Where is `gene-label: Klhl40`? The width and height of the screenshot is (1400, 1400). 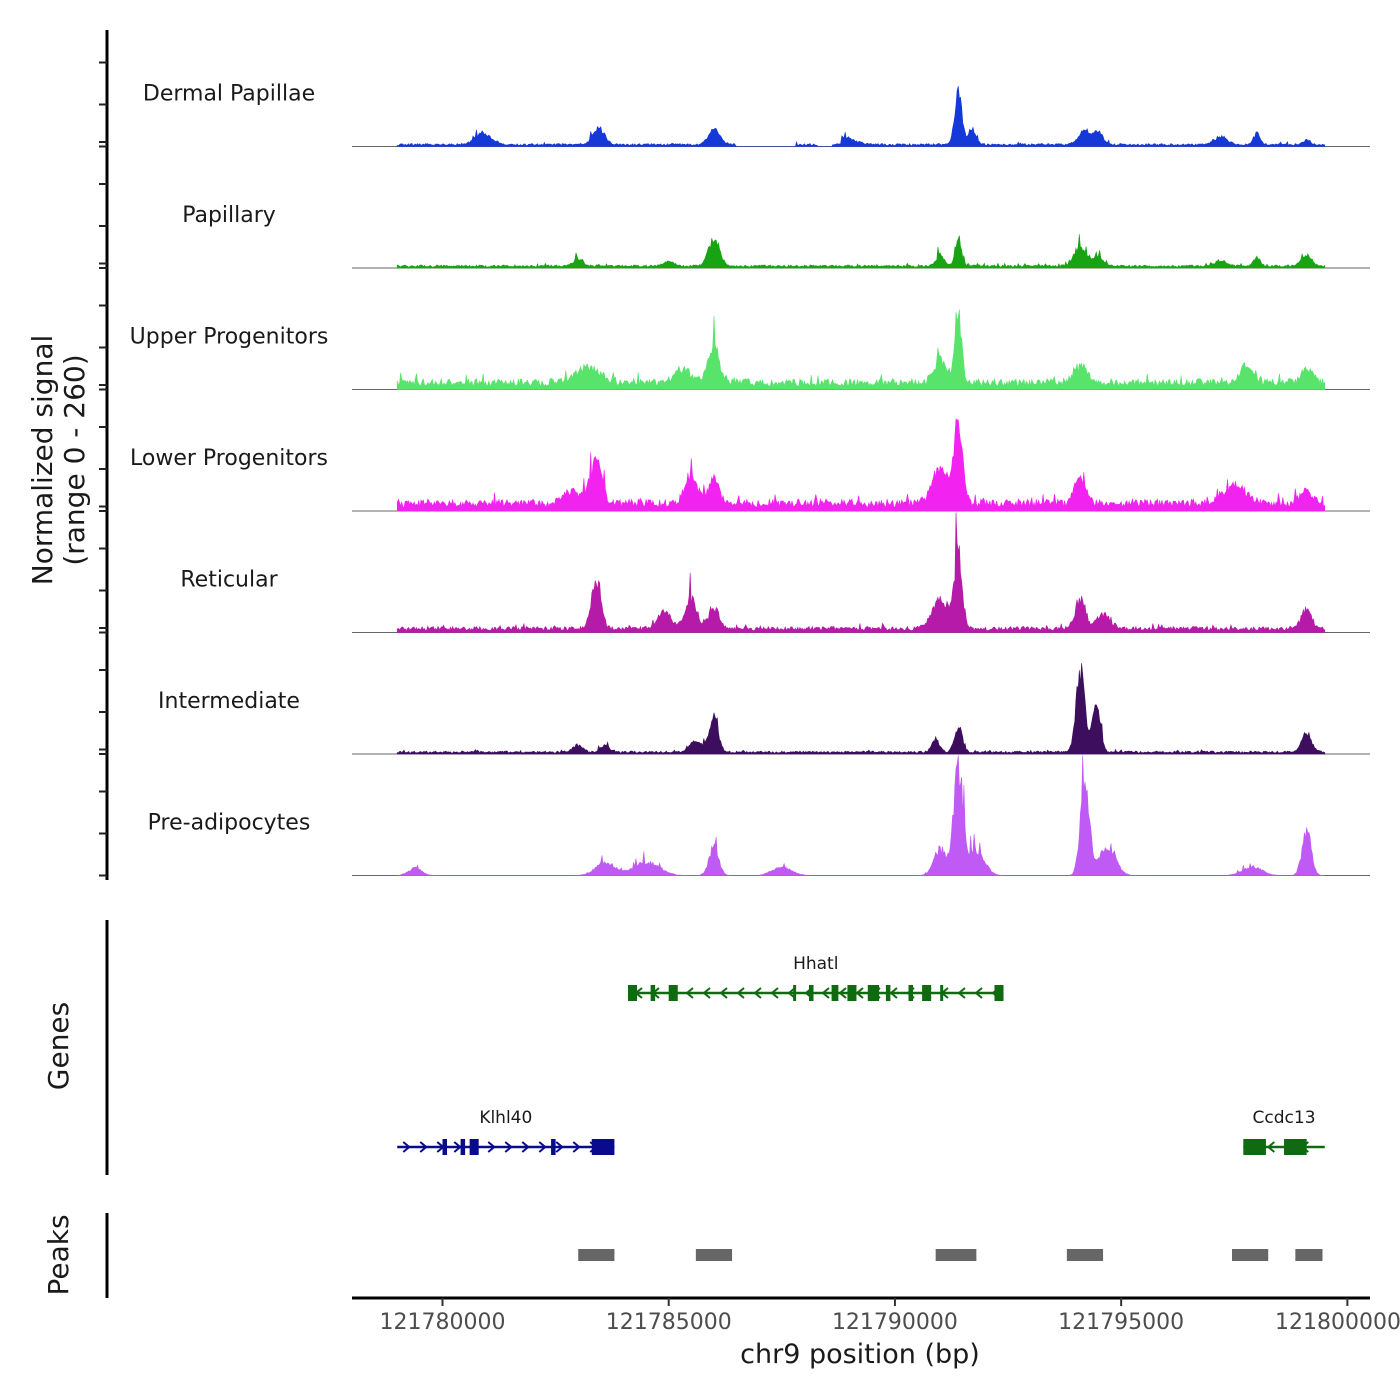 gene-label: Klhl40 is located at coordinates (505, 1118).